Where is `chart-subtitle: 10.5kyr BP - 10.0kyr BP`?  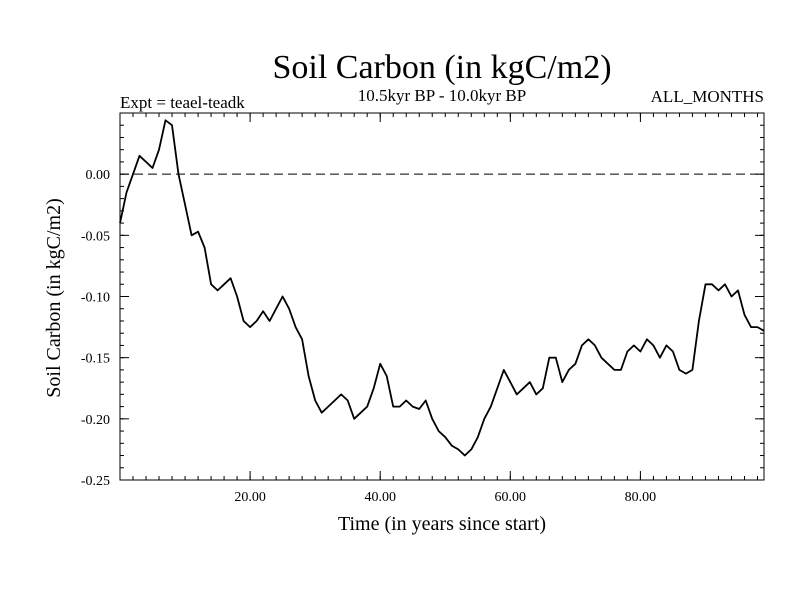 chart-subtitle: 10.5kyr BP - 10.0kyr BP is located at coordinates (442, 95).